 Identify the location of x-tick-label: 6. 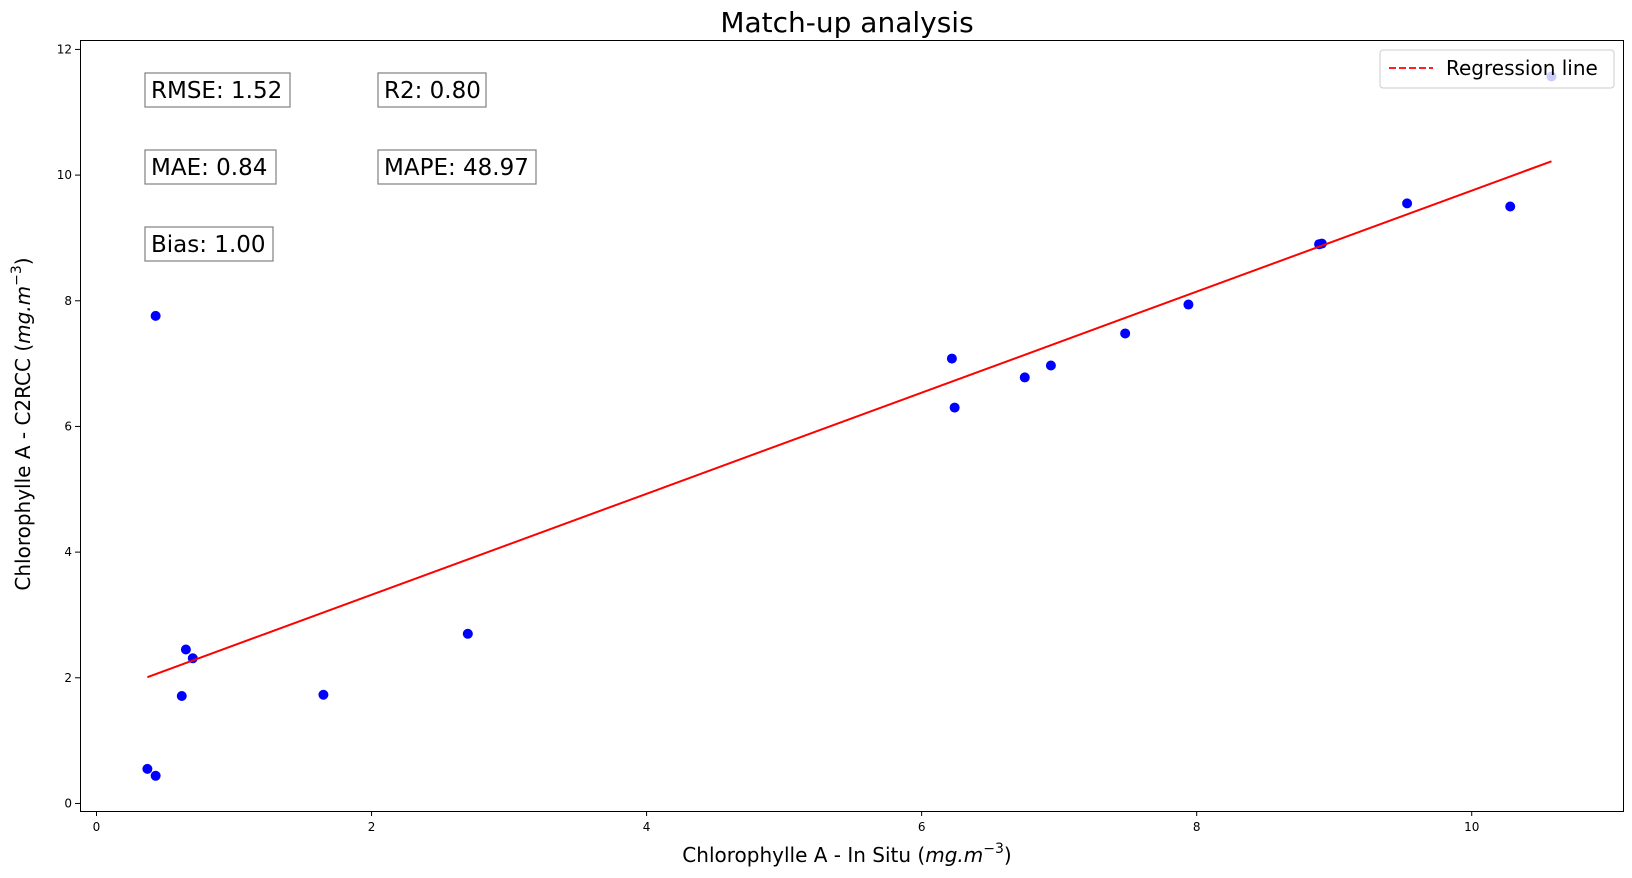
(922, 827).